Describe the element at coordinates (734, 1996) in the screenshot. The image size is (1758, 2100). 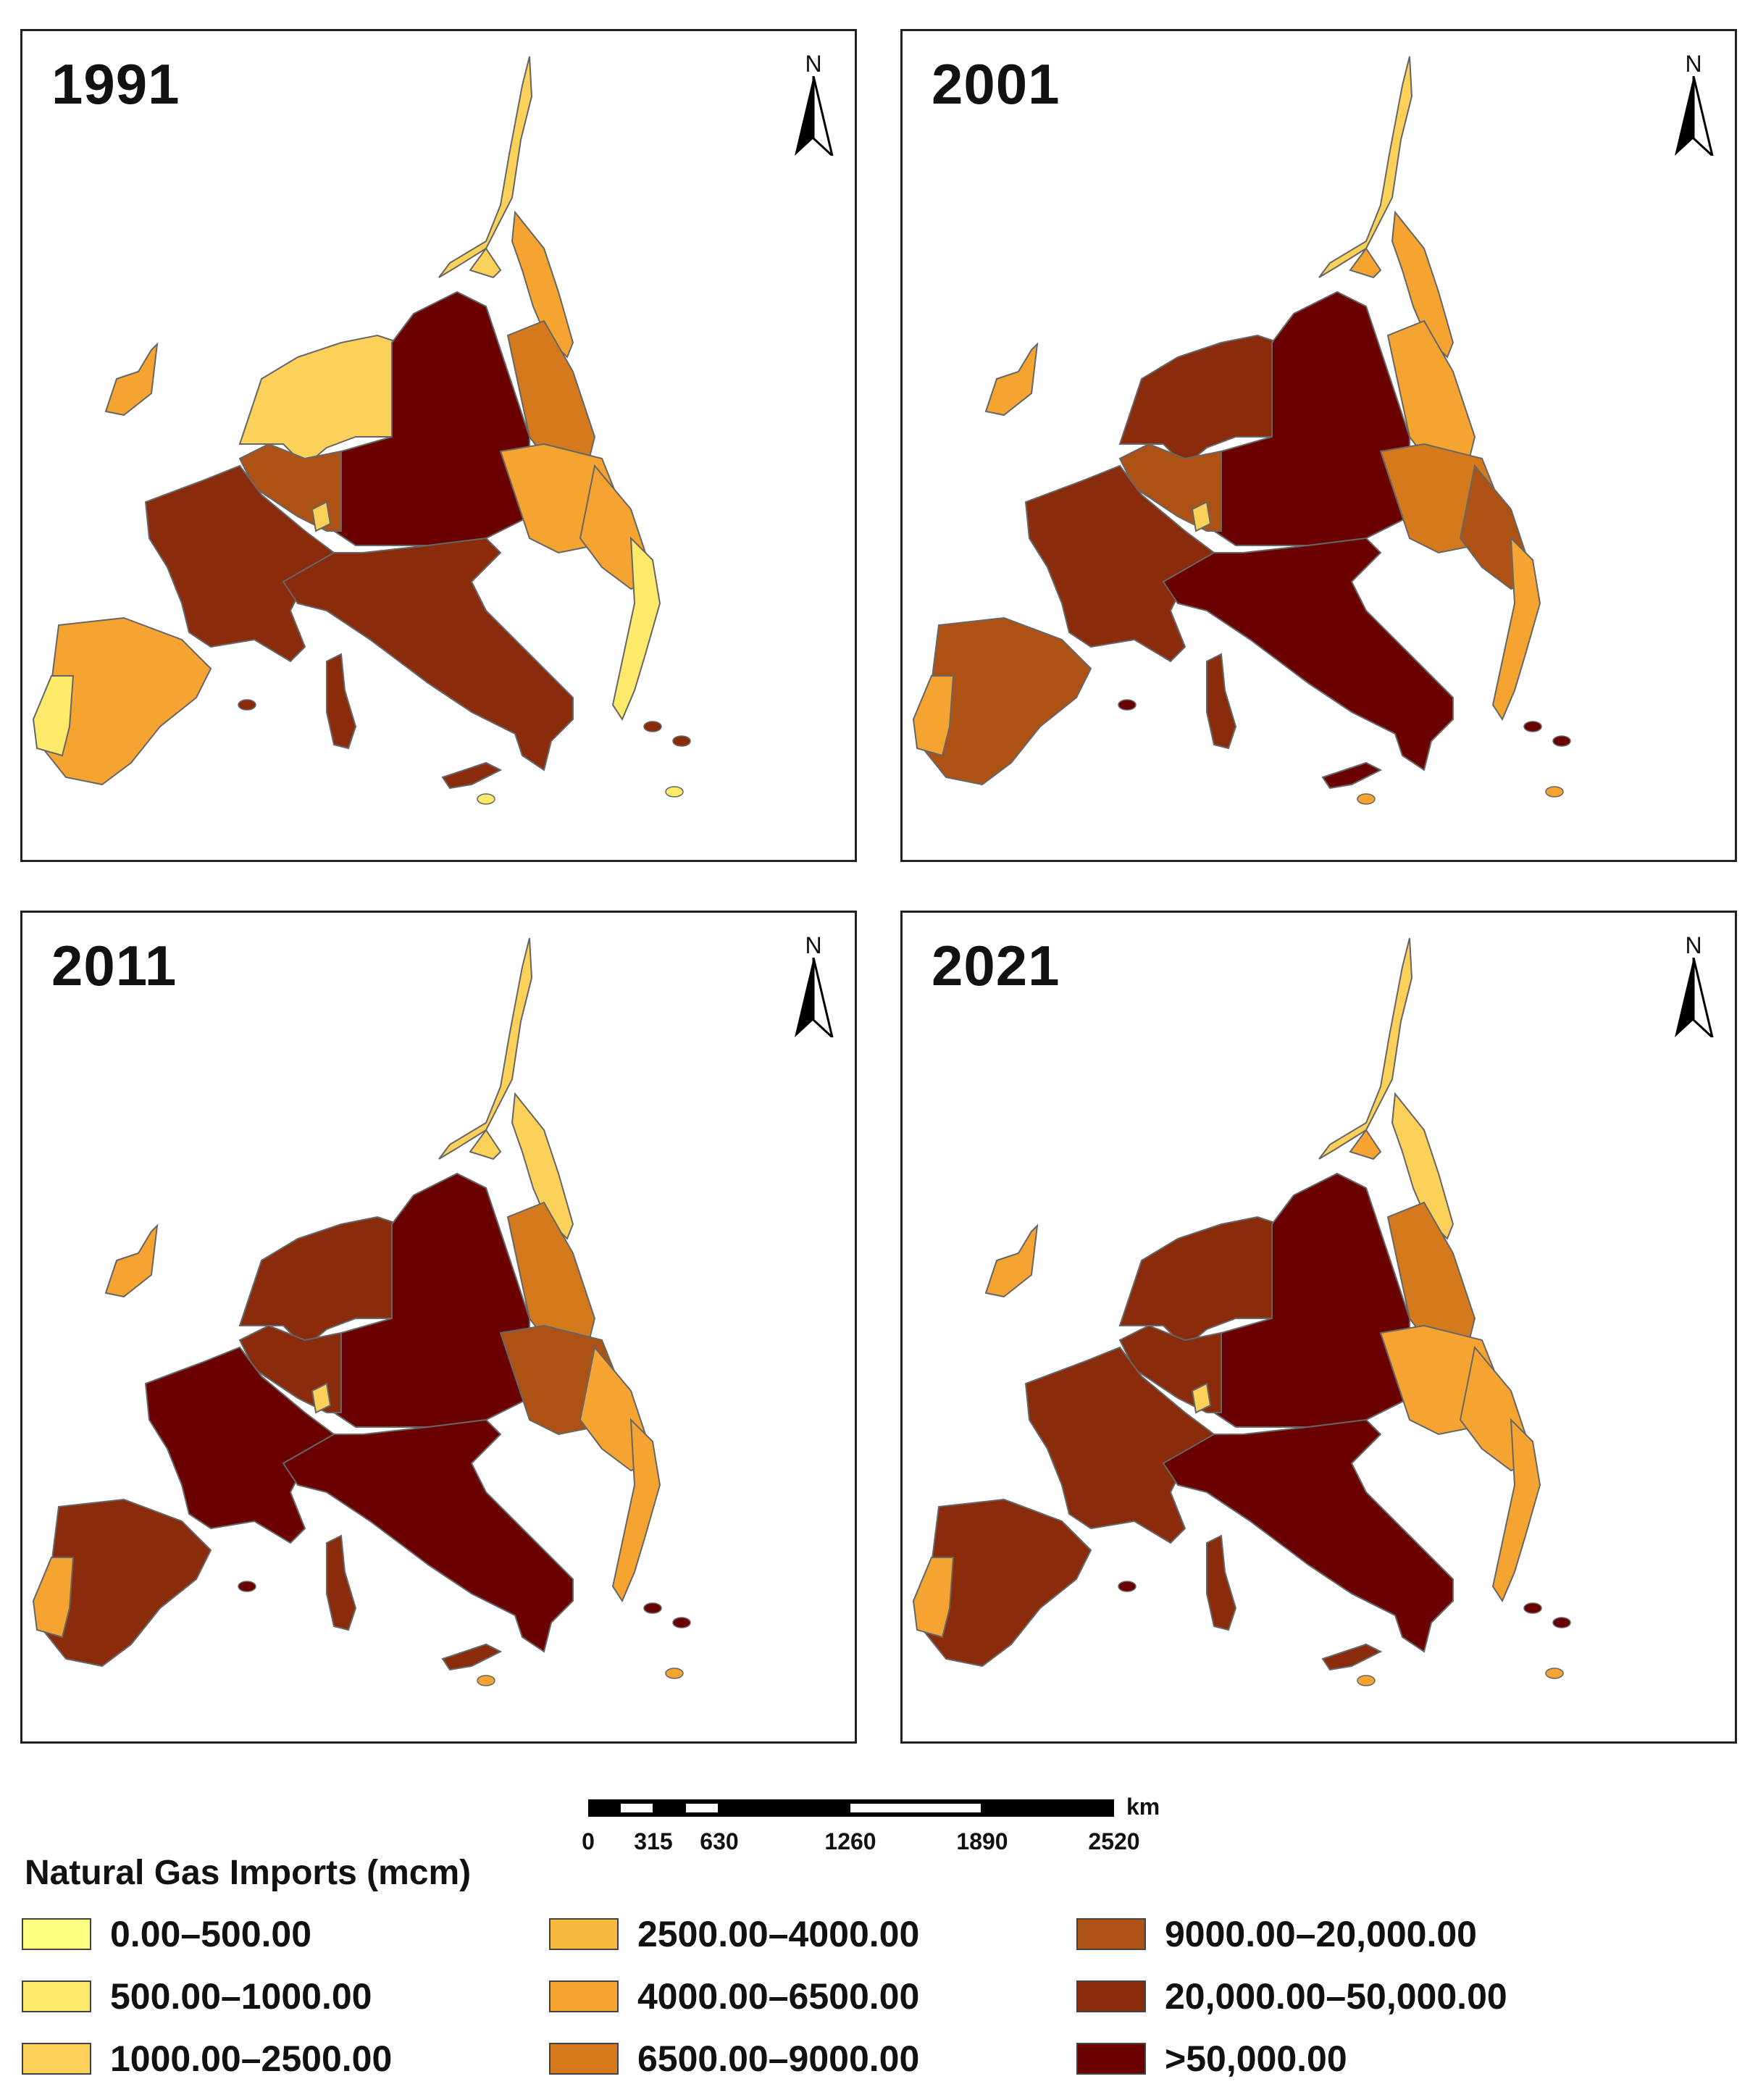
I see `legend-item: 4000.00–6500.00` at that location.